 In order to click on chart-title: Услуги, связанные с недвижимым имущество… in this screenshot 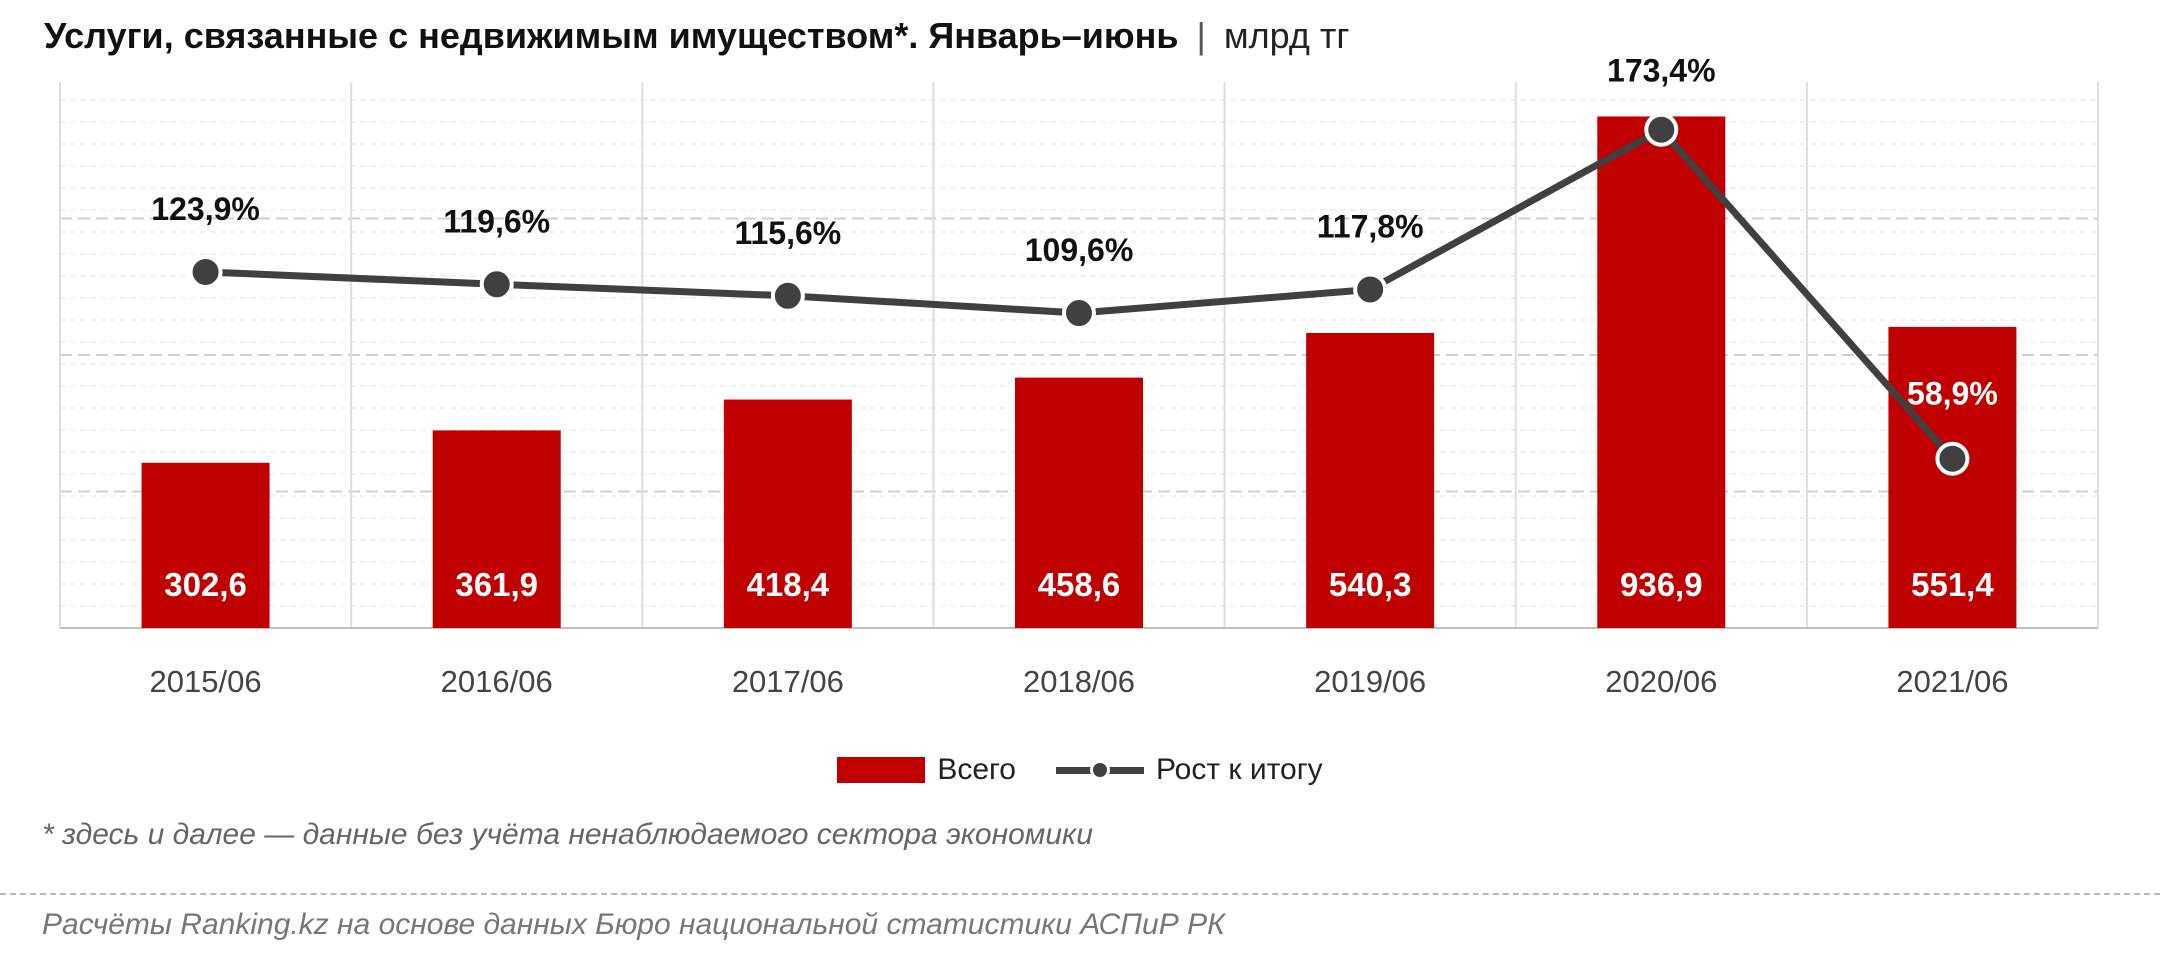, I will do `click(697, 36)`.